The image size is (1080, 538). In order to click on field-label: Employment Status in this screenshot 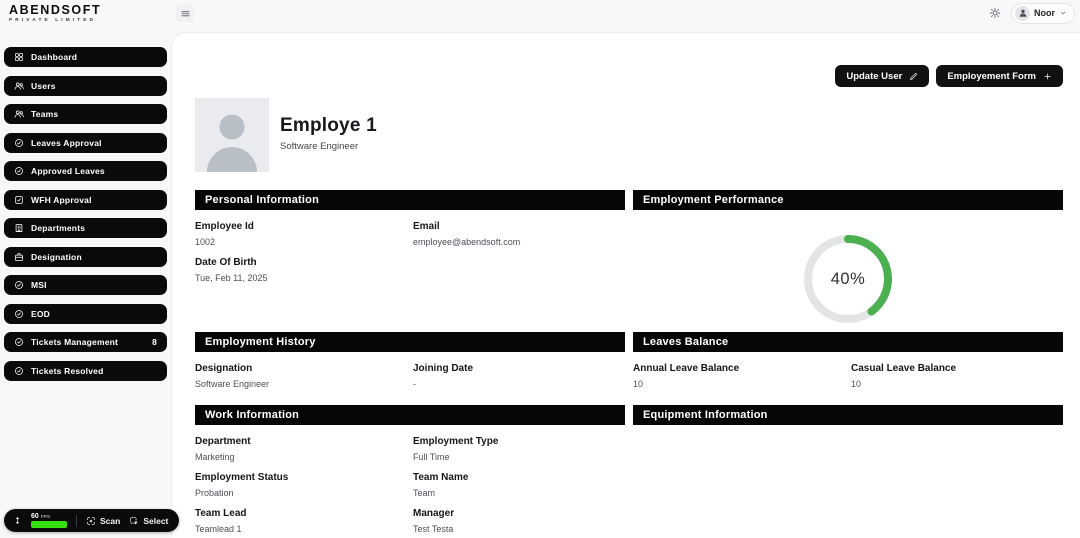, I will do `click(242, 477)`.